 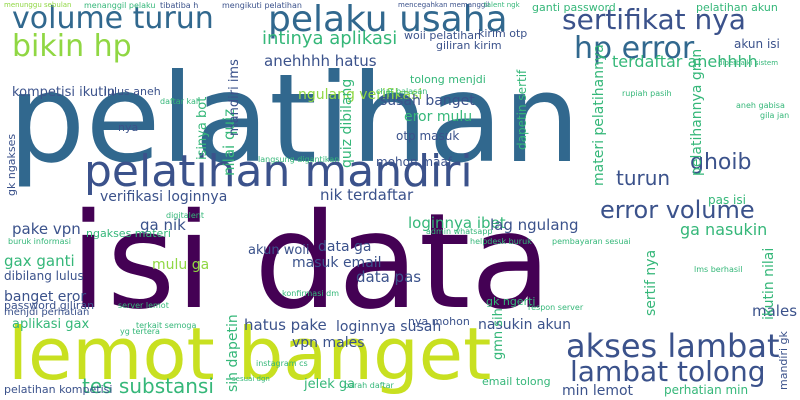 I want to click on word-mengikuti-pelatihan: mengikuti pelatihan, so click(x=262, y=5).